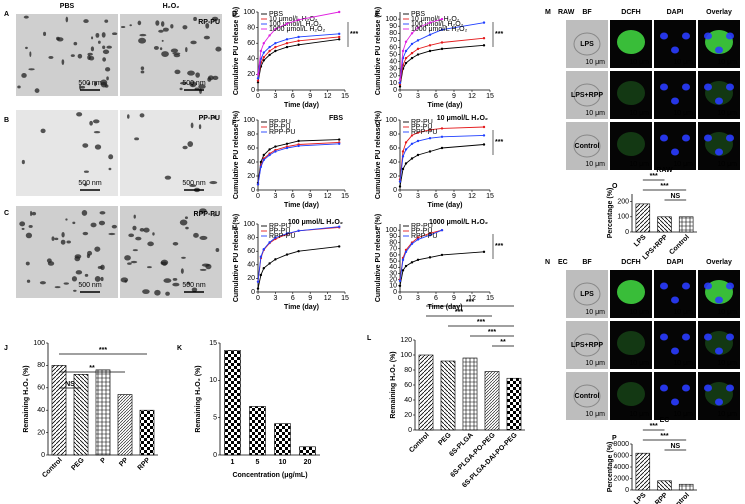  What do you see at coordinates (610, 467) in the screenshot?
I see `y-axis-label: Percentage (%)` at bounding box center [610, 467].